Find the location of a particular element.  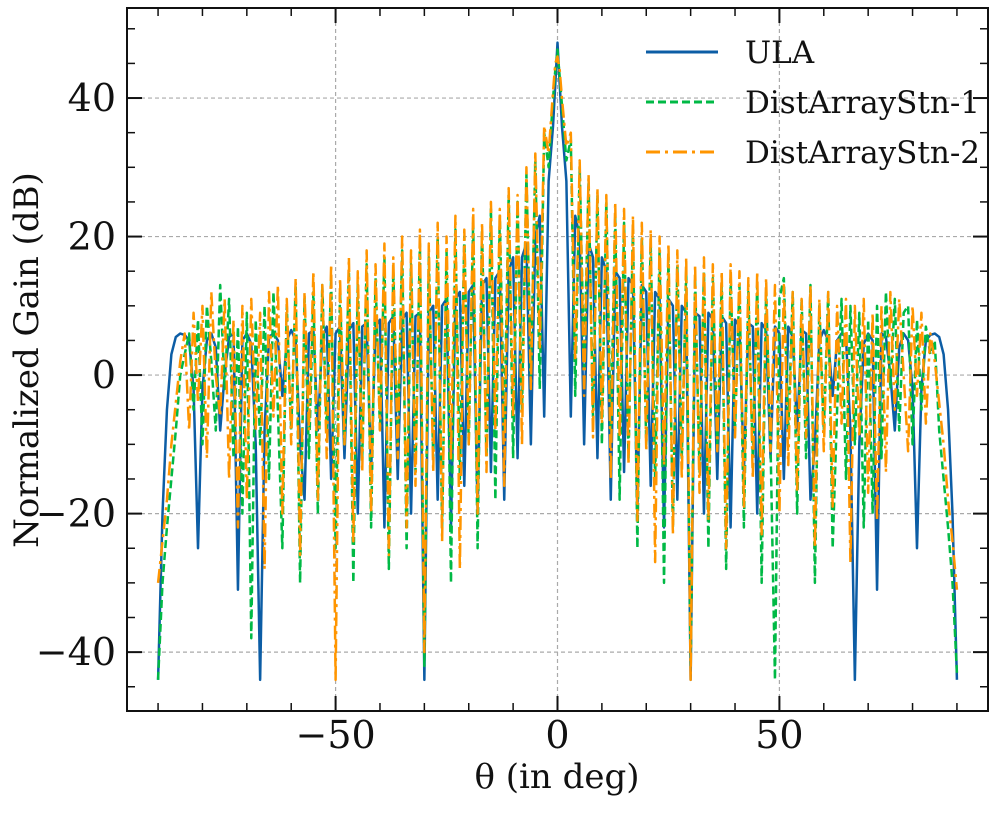

y-tick-label: 0 is located at coordinates (104, 375).